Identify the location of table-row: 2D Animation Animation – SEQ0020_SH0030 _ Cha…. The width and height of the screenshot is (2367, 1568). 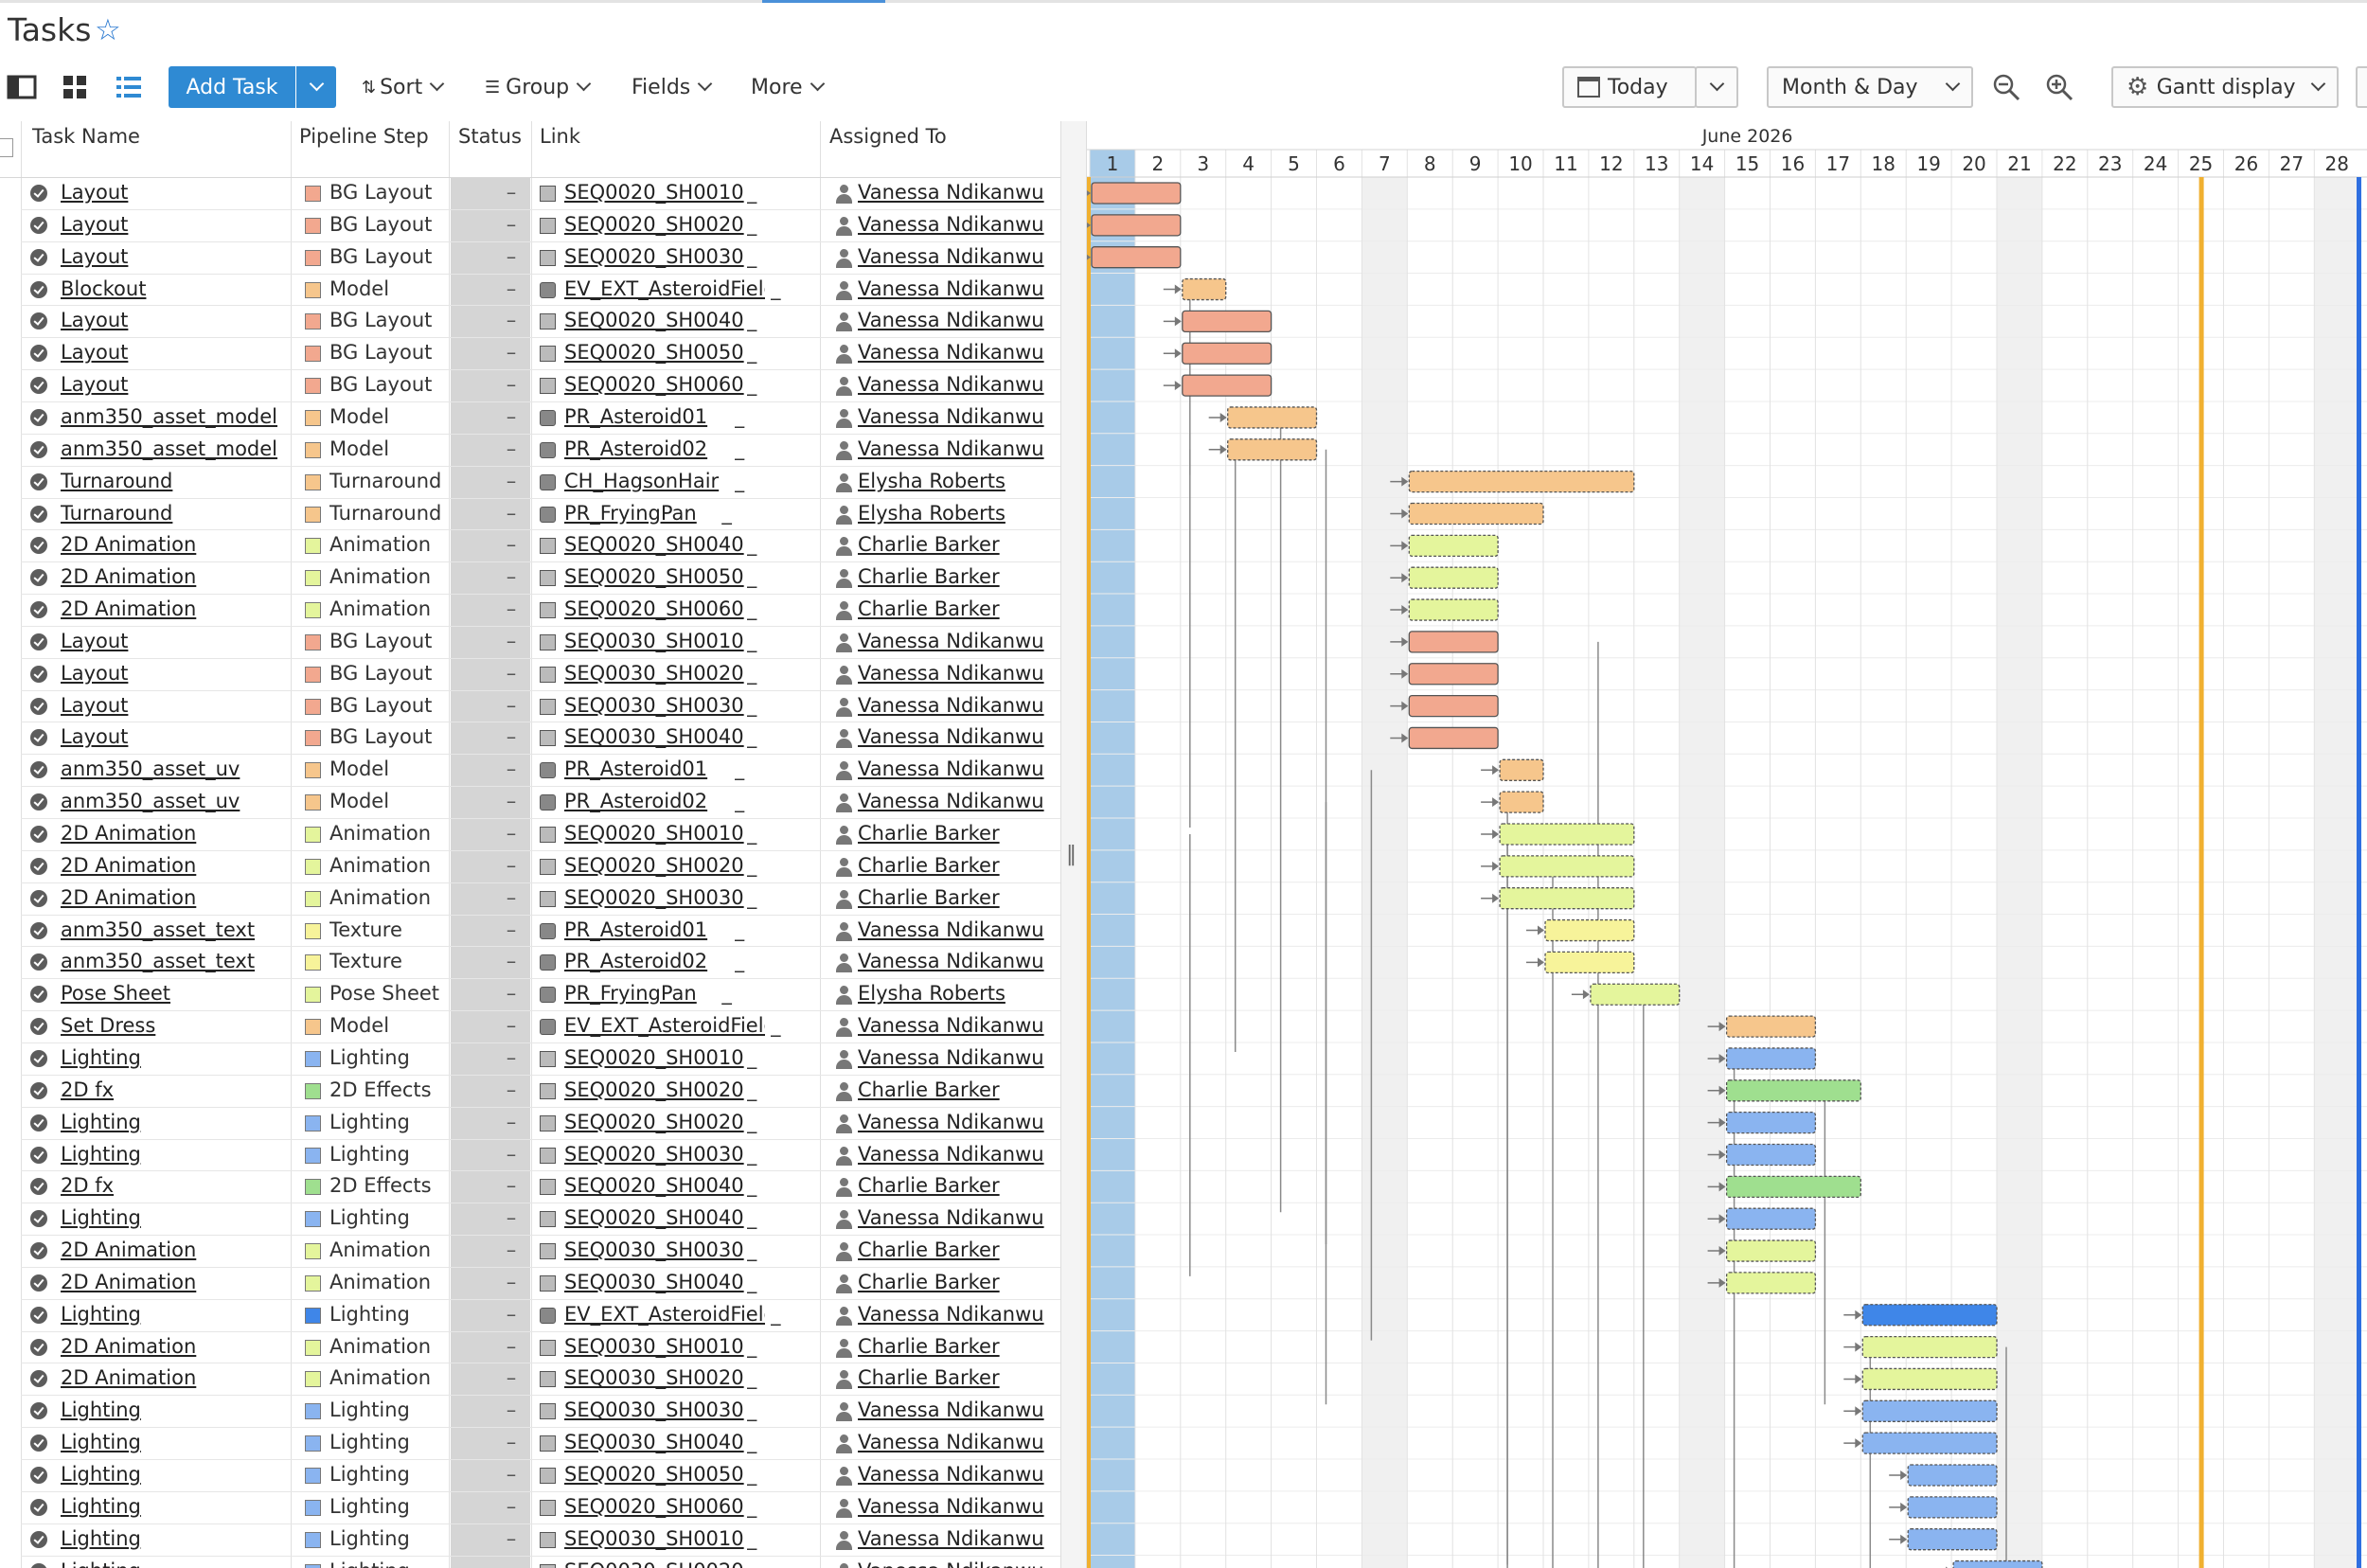
(542, 898).